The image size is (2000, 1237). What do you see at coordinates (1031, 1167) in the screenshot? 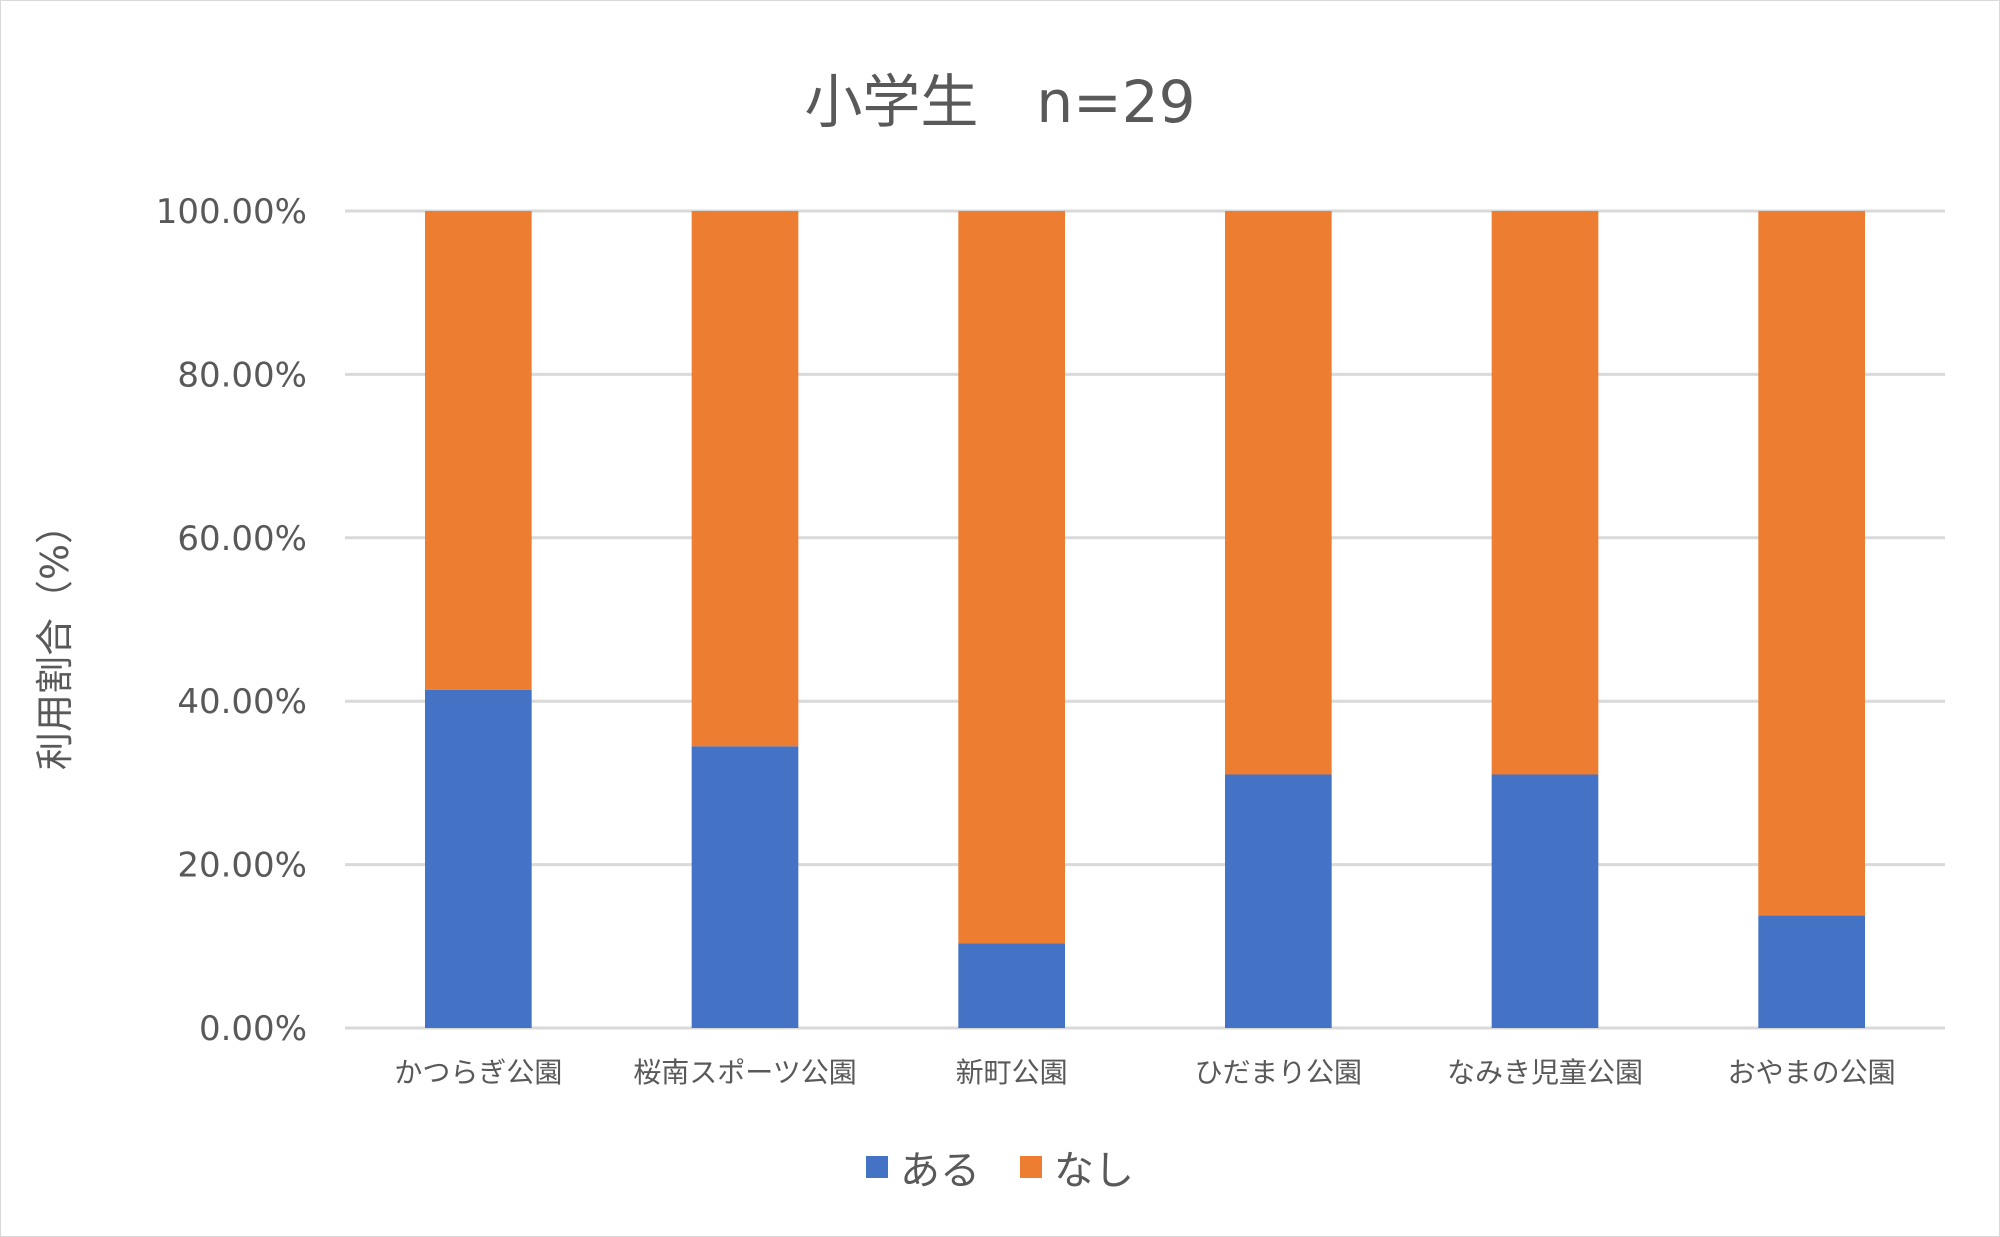
I see `legend-swatch-nashi` at bounding box center [1031, 1167].